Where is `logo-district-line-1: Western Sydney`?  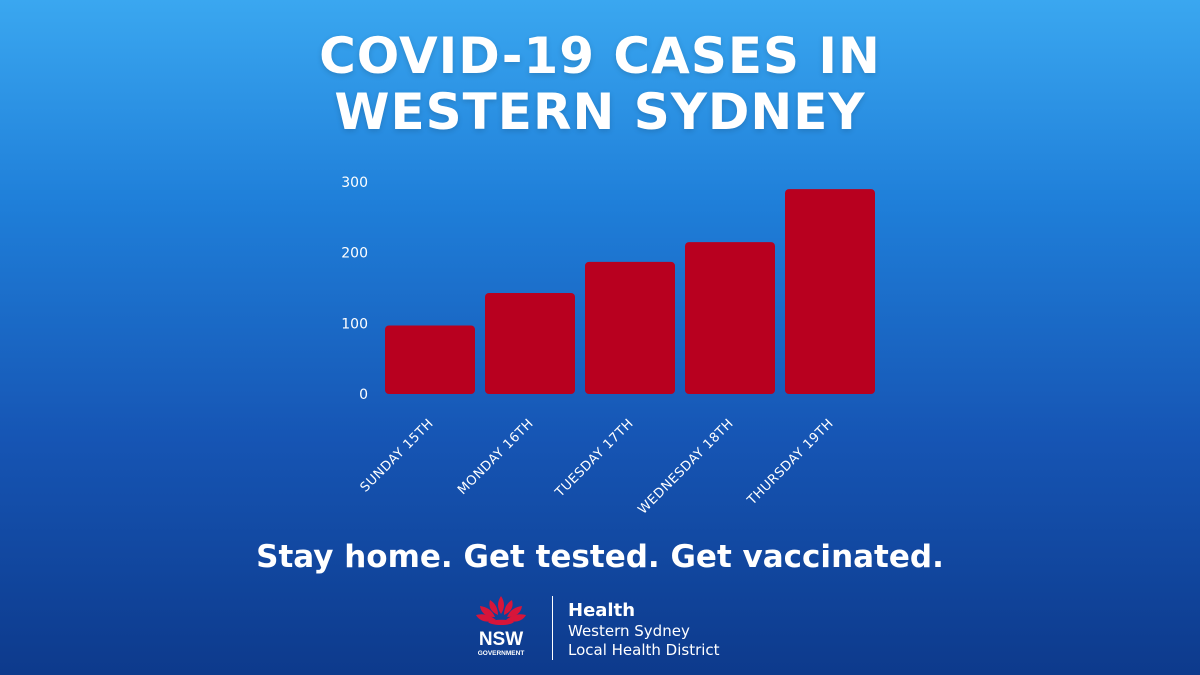
logo-district-line-1: Western Sydney is located at coordinates (629, 631).